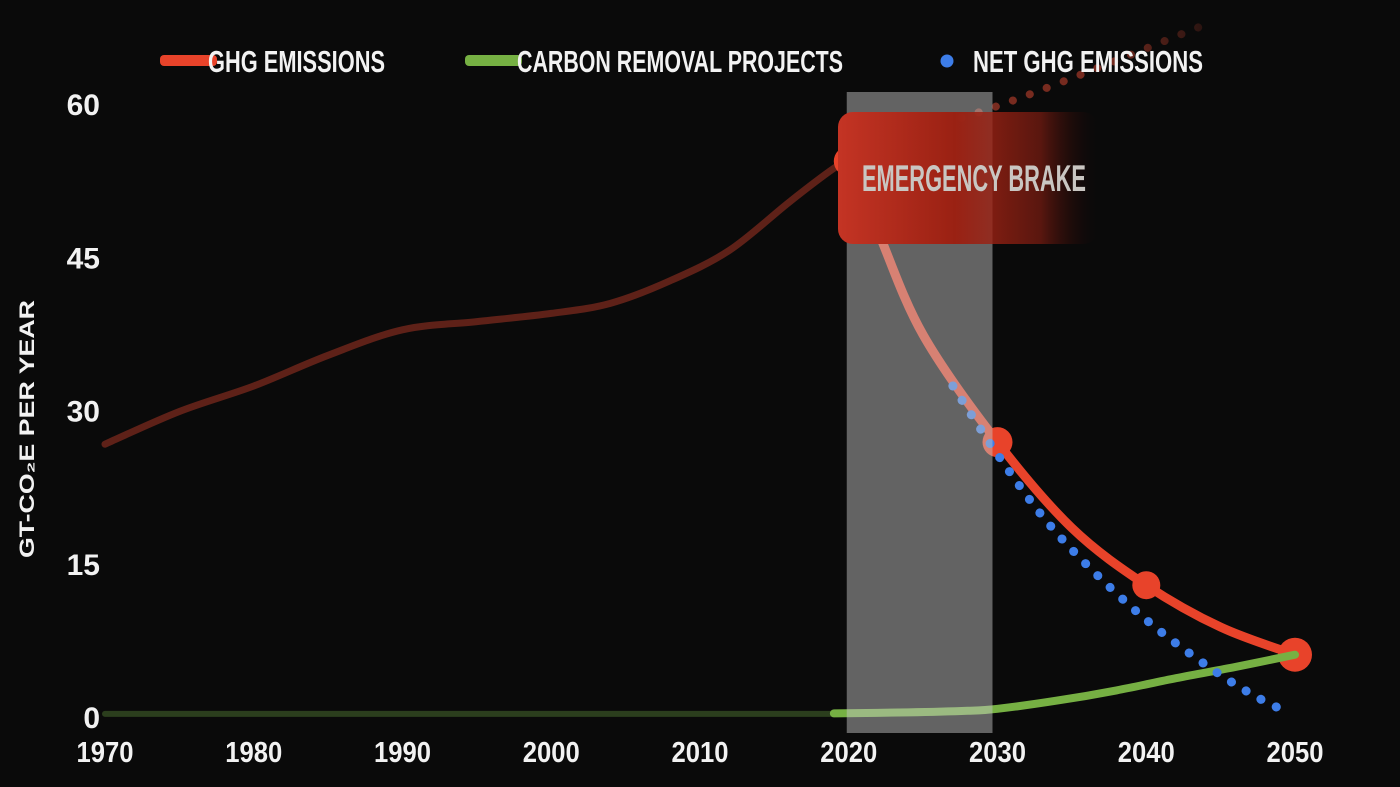  I want to click on x-tick-labels: 1970 1980 1990 2000 2010 2020 2030 2040 2050, so click(700, 753).